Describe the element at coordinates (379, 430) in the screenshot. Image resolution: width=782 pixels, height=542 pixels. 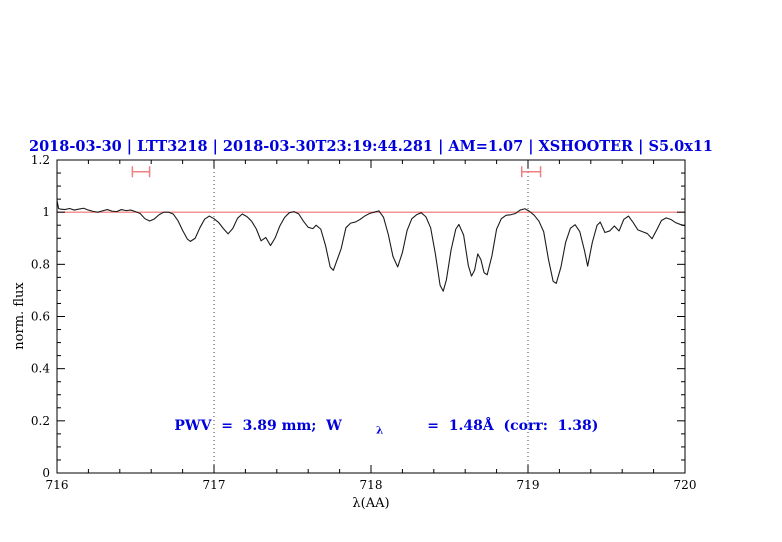
I see `lambda-subscript: λ` at that location.